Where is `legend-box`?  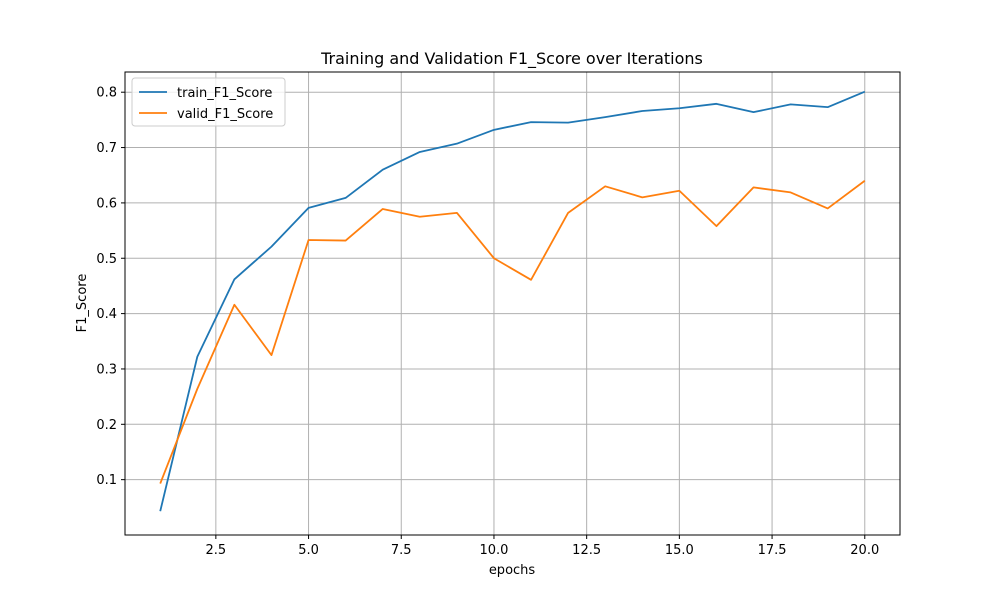
legend-box is located at coordinates (208, 102).